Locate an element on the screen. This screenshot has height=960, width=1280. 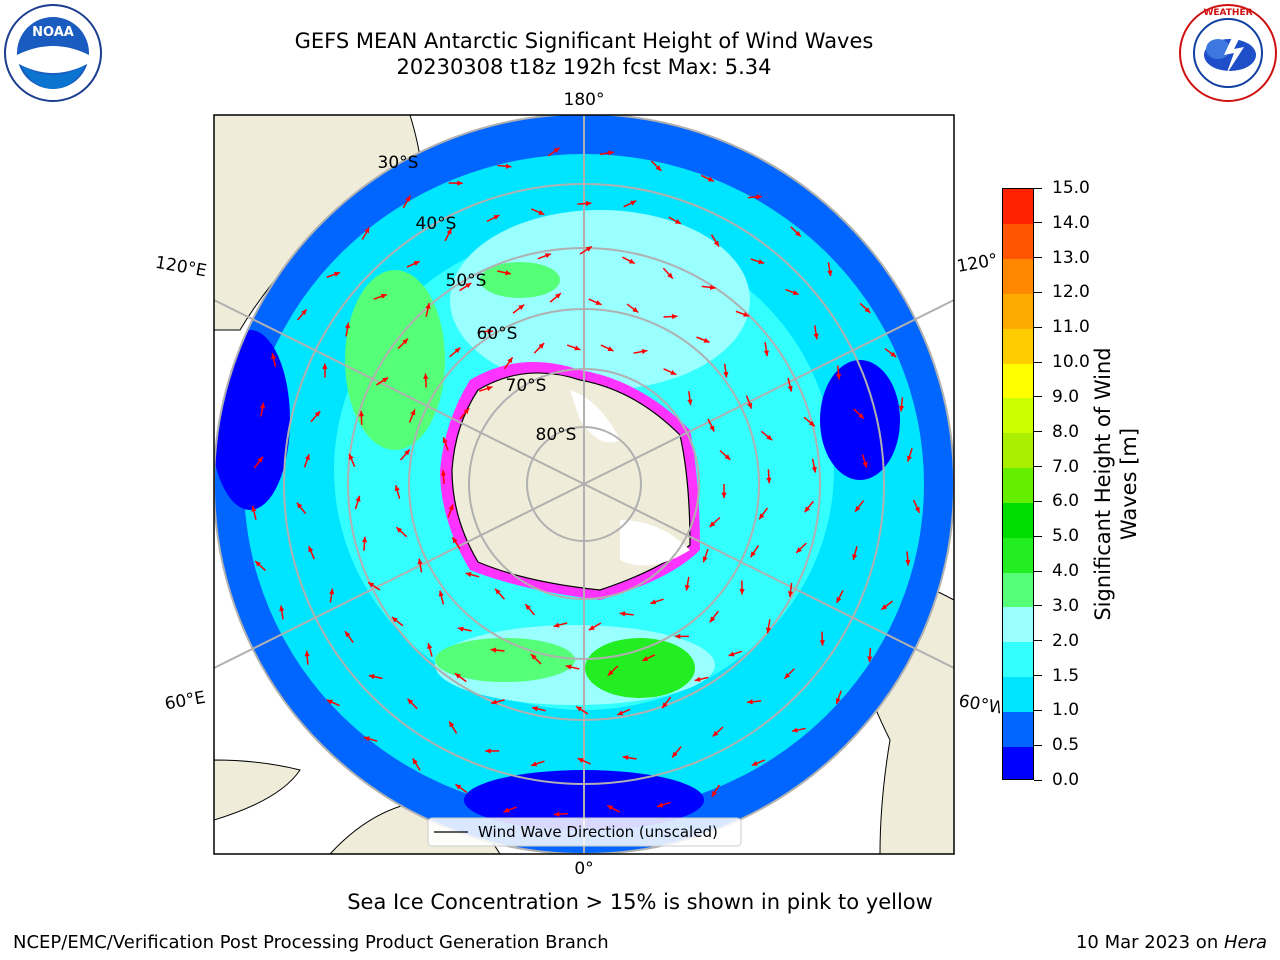
colorbar-tick-label: 12.0 is located at coordinates (1071, 292).